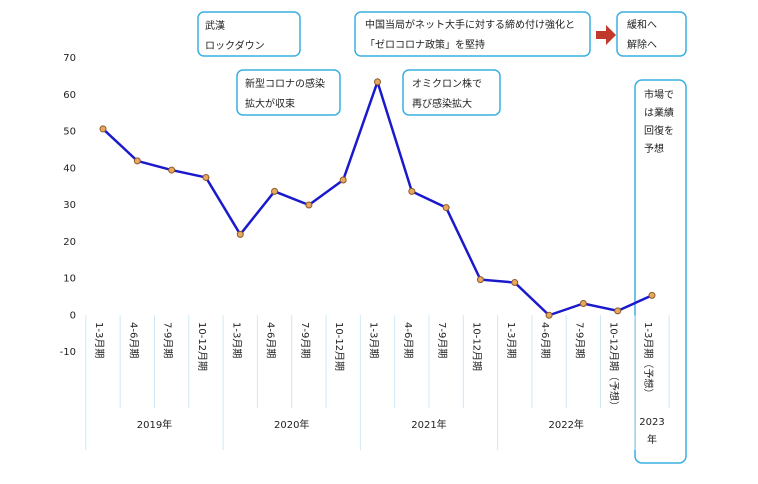 This screenshot has height=484, width=758. Describe the element at coordinates (285, 83) in the screenshot. I see `annotation: 新型コロナの感染` at that location.